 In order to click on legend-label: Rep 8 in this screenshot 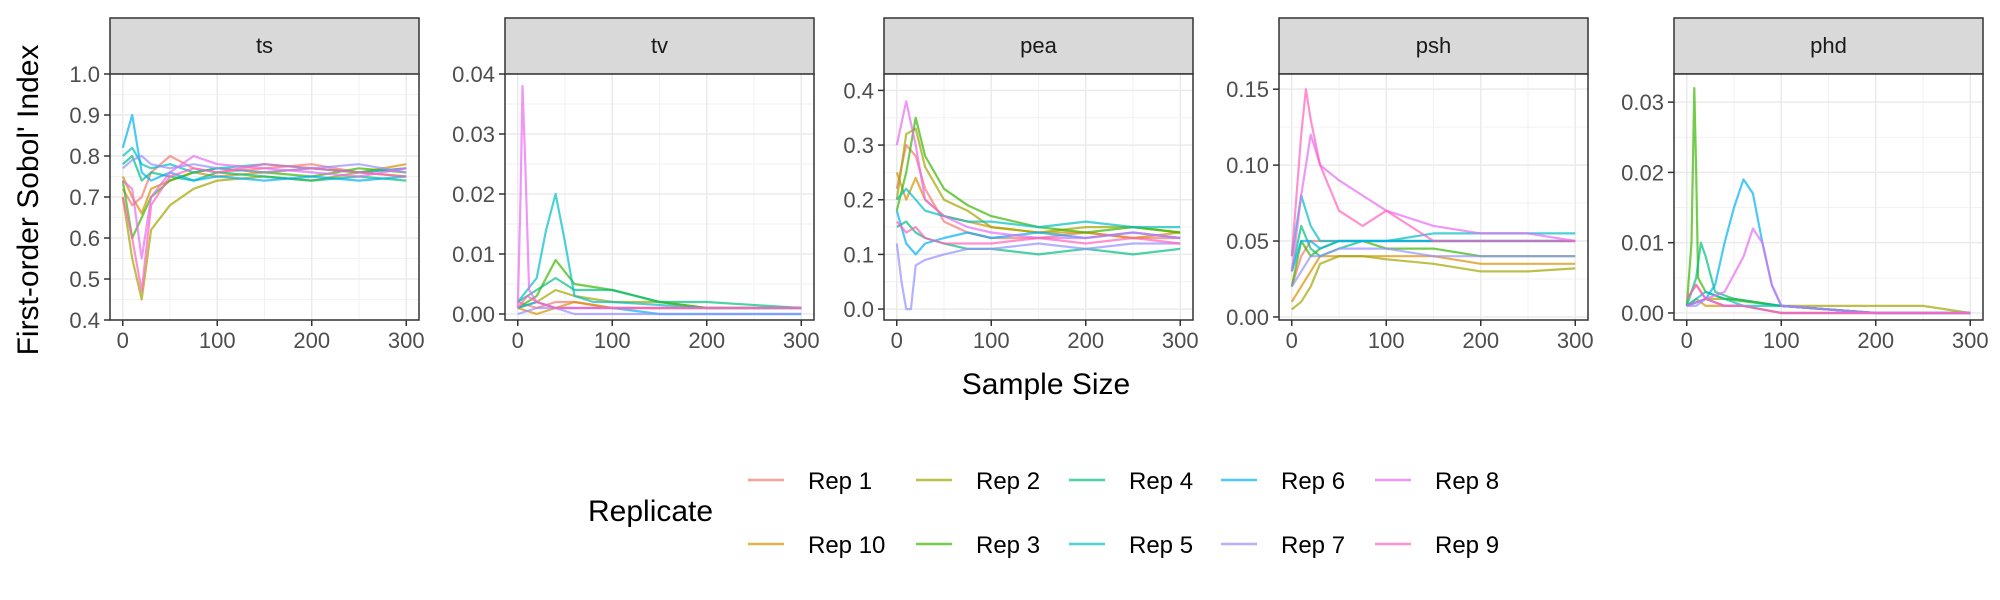, I will do `click(1467, 481)`.